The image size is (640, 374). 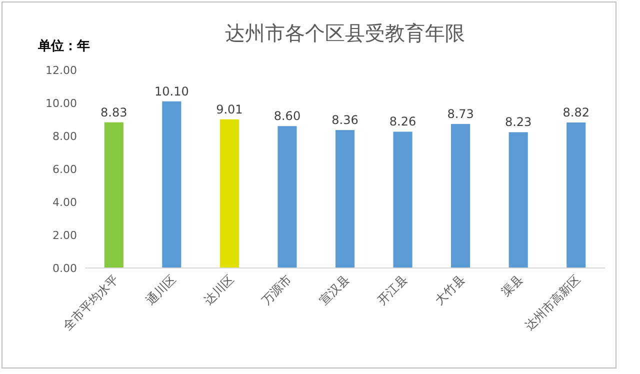 What do you see at coordinates (61, 103) in the screenshot?
I see `y-tick-label: 10.00` at bounding box center [61, 103].